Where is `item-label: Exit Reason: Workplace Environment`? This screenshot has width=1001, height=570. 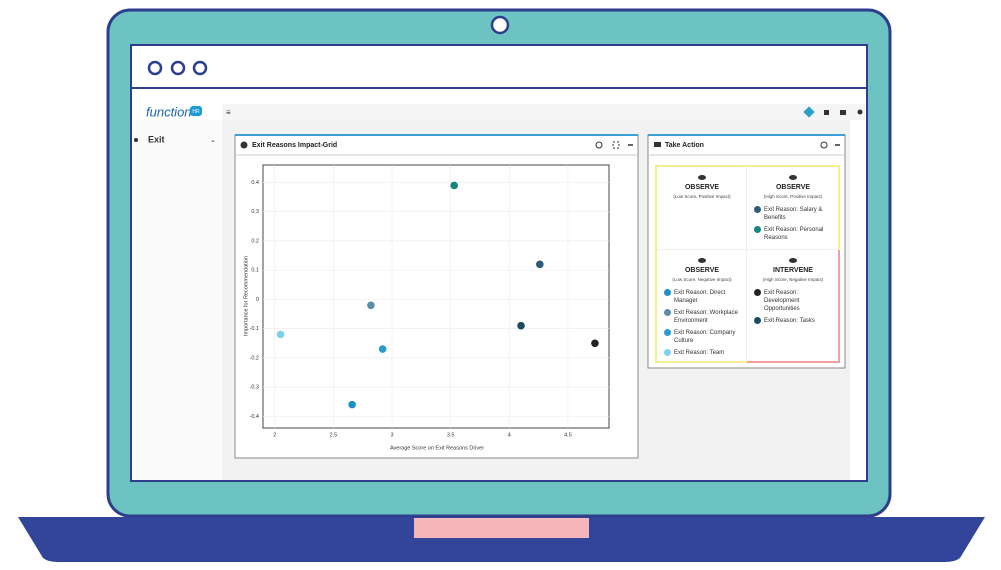 item-label: Exit Reason: Workplace Environment is located at coordinates (706, 317).